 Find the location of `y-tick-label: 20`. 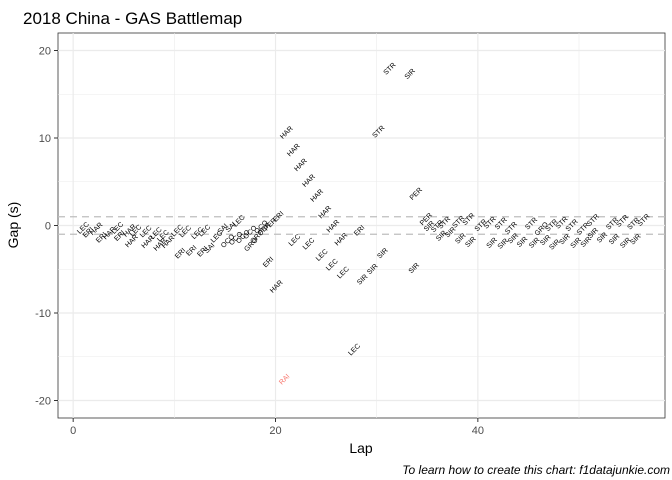

y-tick-label: 20 is located at coordinates (45, 52).